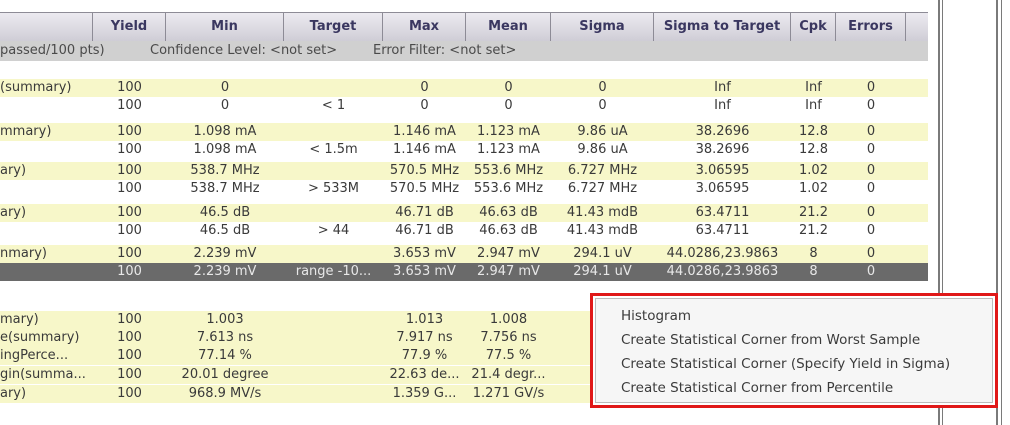  What do you see at coordinates (333, 230) in the screenshot?
I see `cell-target: > 44` at bounding box center [333, 230].